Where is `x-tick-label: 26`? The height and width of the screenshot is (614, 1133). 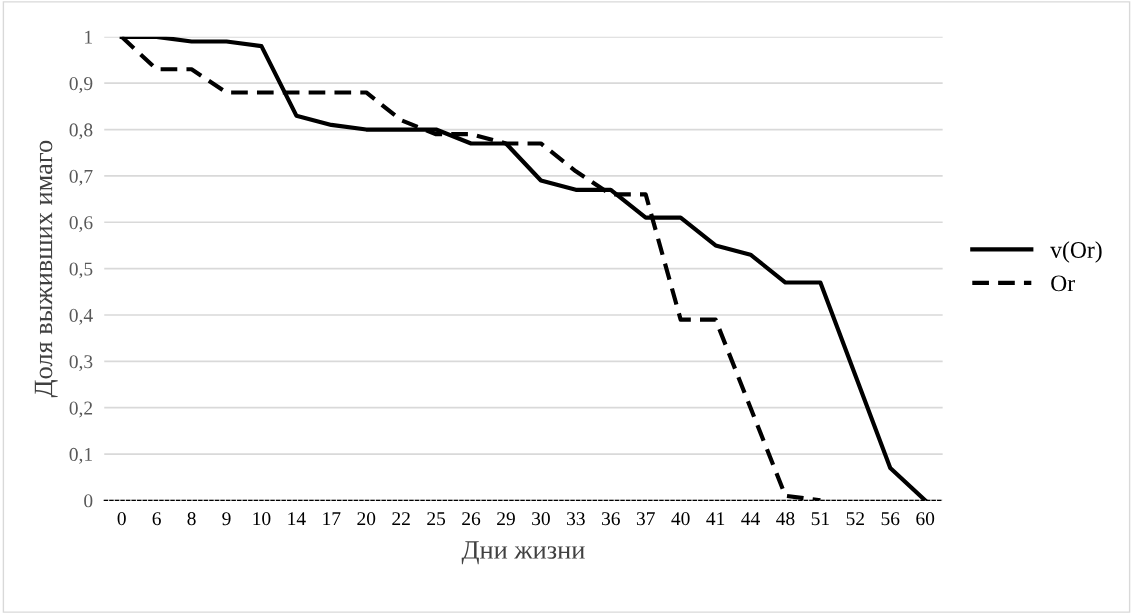 x-tick-label: 26 is located at coordinates (471, 519).